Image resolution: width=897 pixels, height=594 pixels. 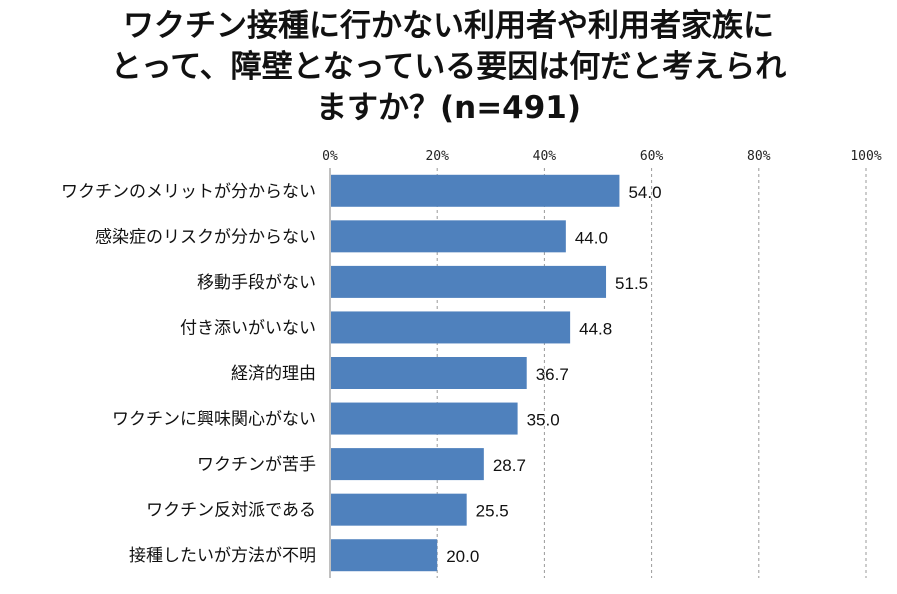 What do you see at coordinates (545, 156) in the screenshot?
I see `x-tick-label: 40%` at bounding box center [545, 156].